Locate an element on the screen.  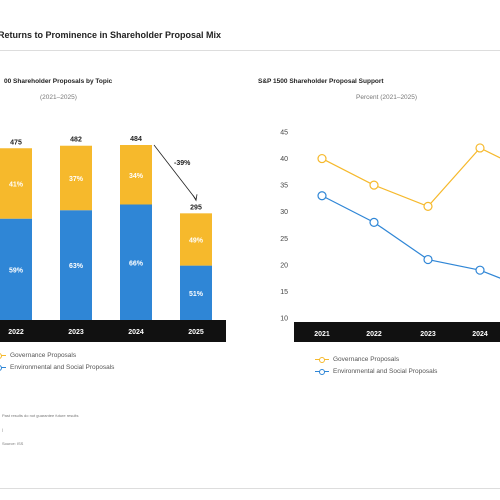
bar-chart-title: 00 Shareholder Proposals by Topic is located at coordinates (58, 81).